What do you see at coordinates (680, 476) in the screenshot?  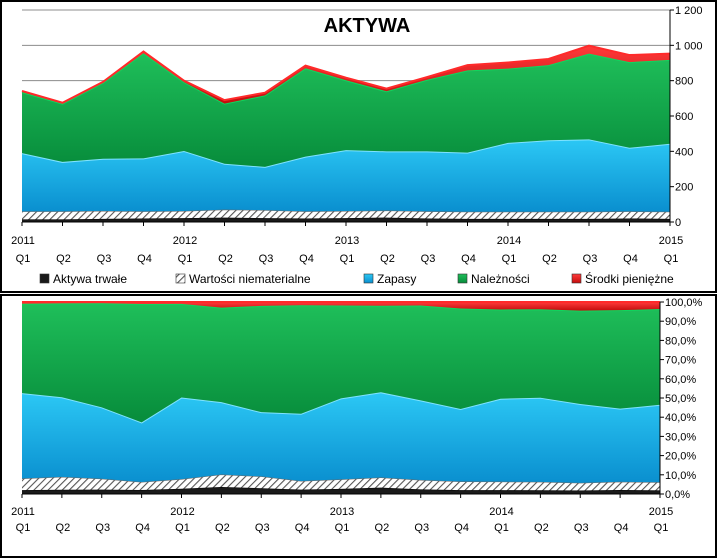 I see `y-tick-label: 10,0%` at bounding box center [680, 476].